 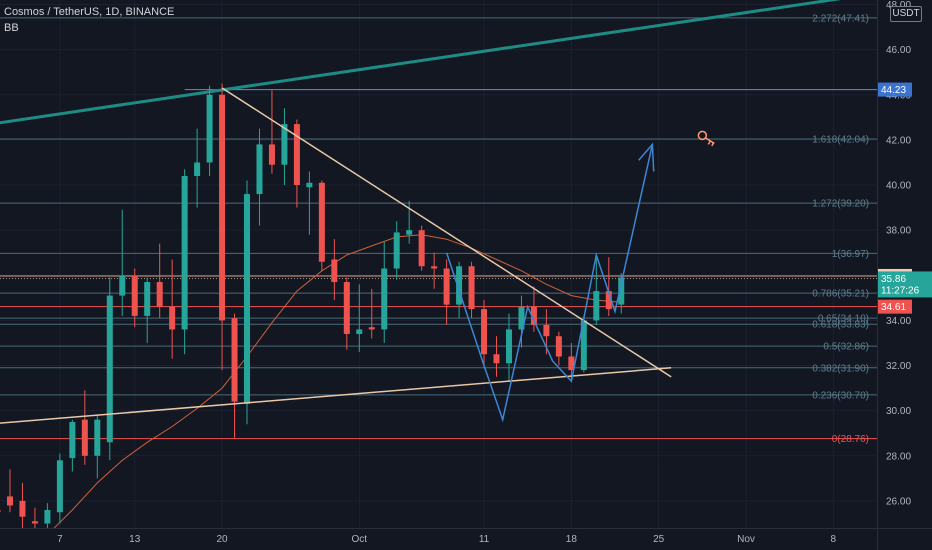 I want to click on bb-indicator-label: BB, so click(x=11, y=28).